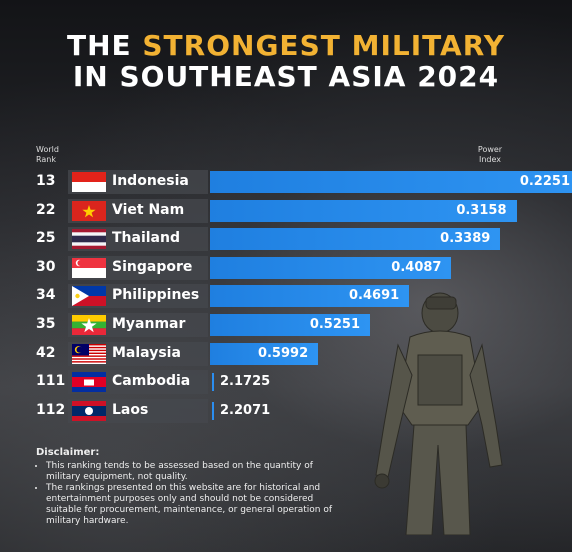  I want to click on world-rank: 112, so click(51, 409).